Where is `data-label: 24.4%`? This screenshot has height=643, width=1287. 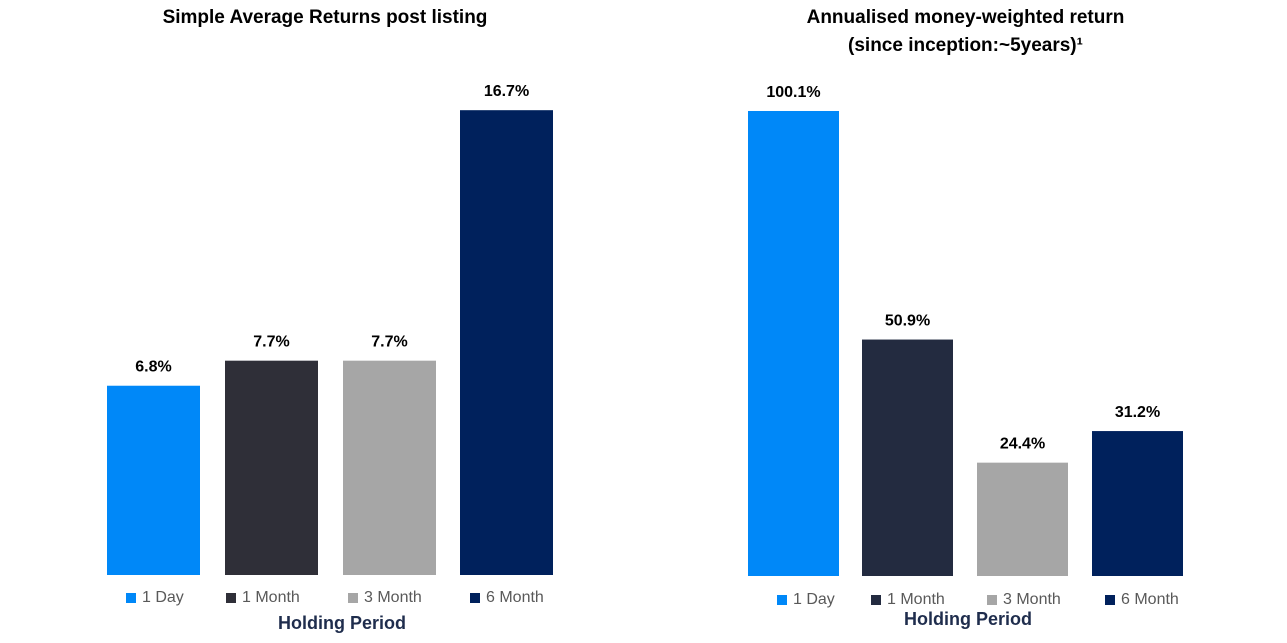 data-label: 24.4% is located at coordinates (1022, 444).